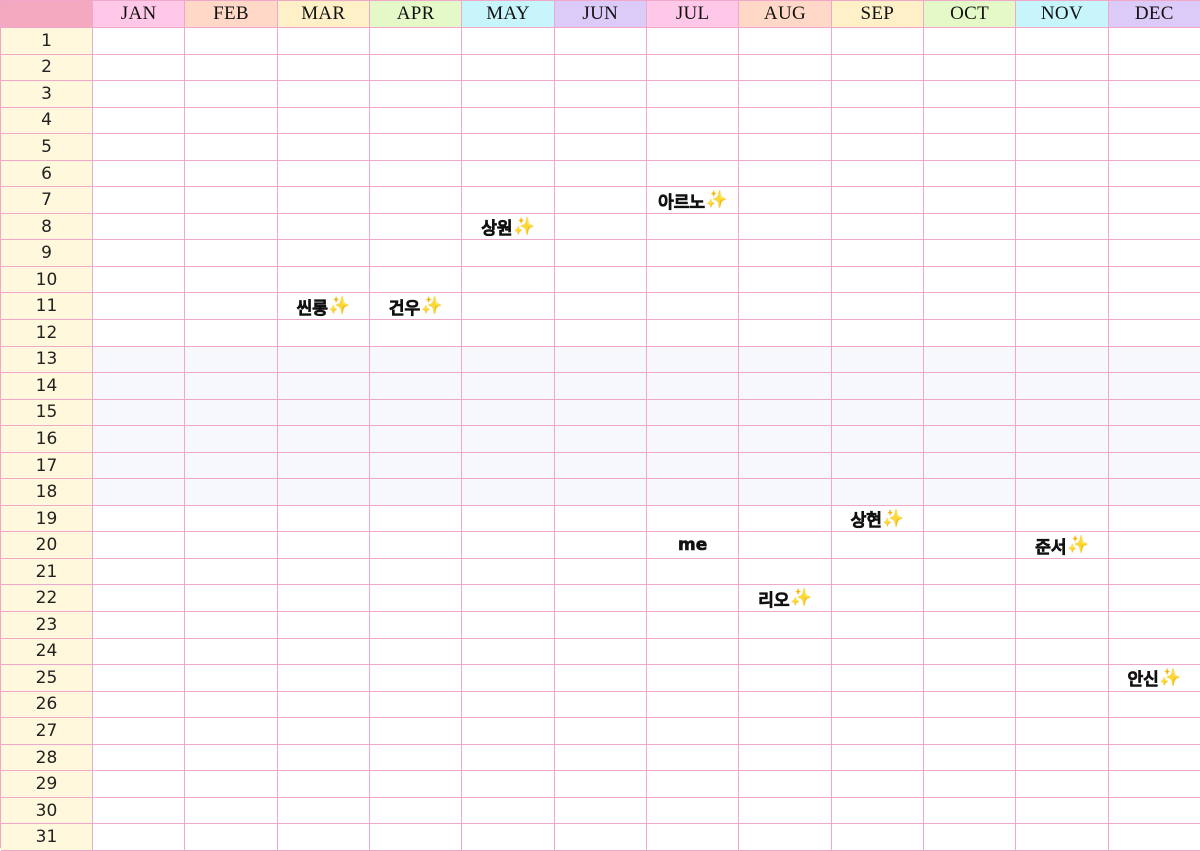 Image resolution: width=1200 pixels, height=851 pixels. Describe the element at coordinates (47, 253) in the screenshot. I see `day-row-header-9: 9` at that location.